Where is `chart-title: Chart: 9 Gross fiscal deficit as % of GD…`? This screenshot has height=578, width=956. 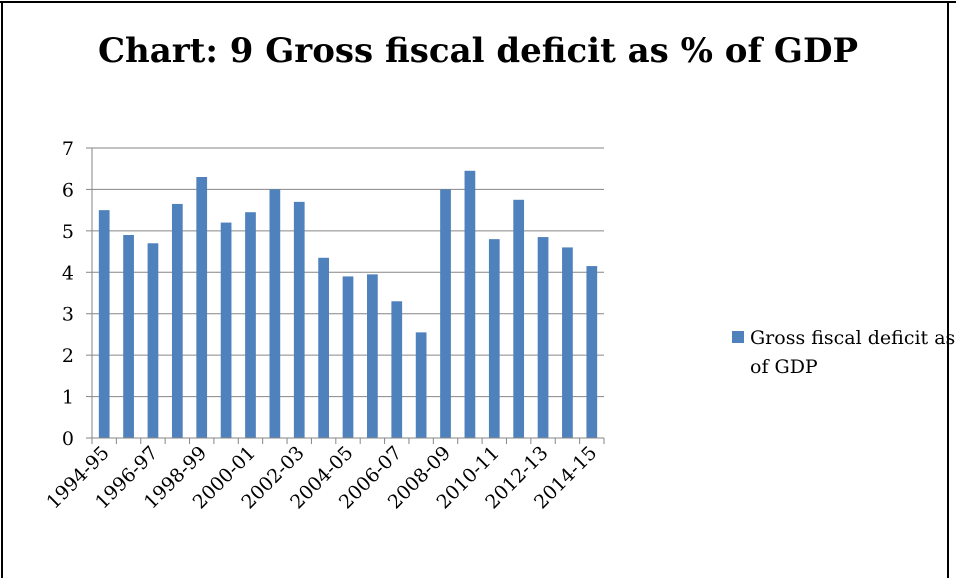 chart-title: Chart: 9 Gross fiscal deficit as % of GD… is located at coordinates (478, 51).